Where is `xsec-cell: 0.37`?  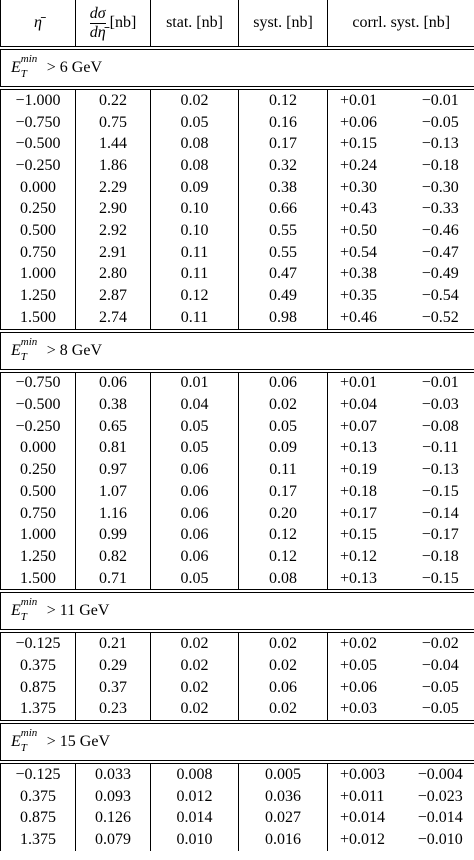 xsec-cell: 0.37 is located at coordinates (113, 687).